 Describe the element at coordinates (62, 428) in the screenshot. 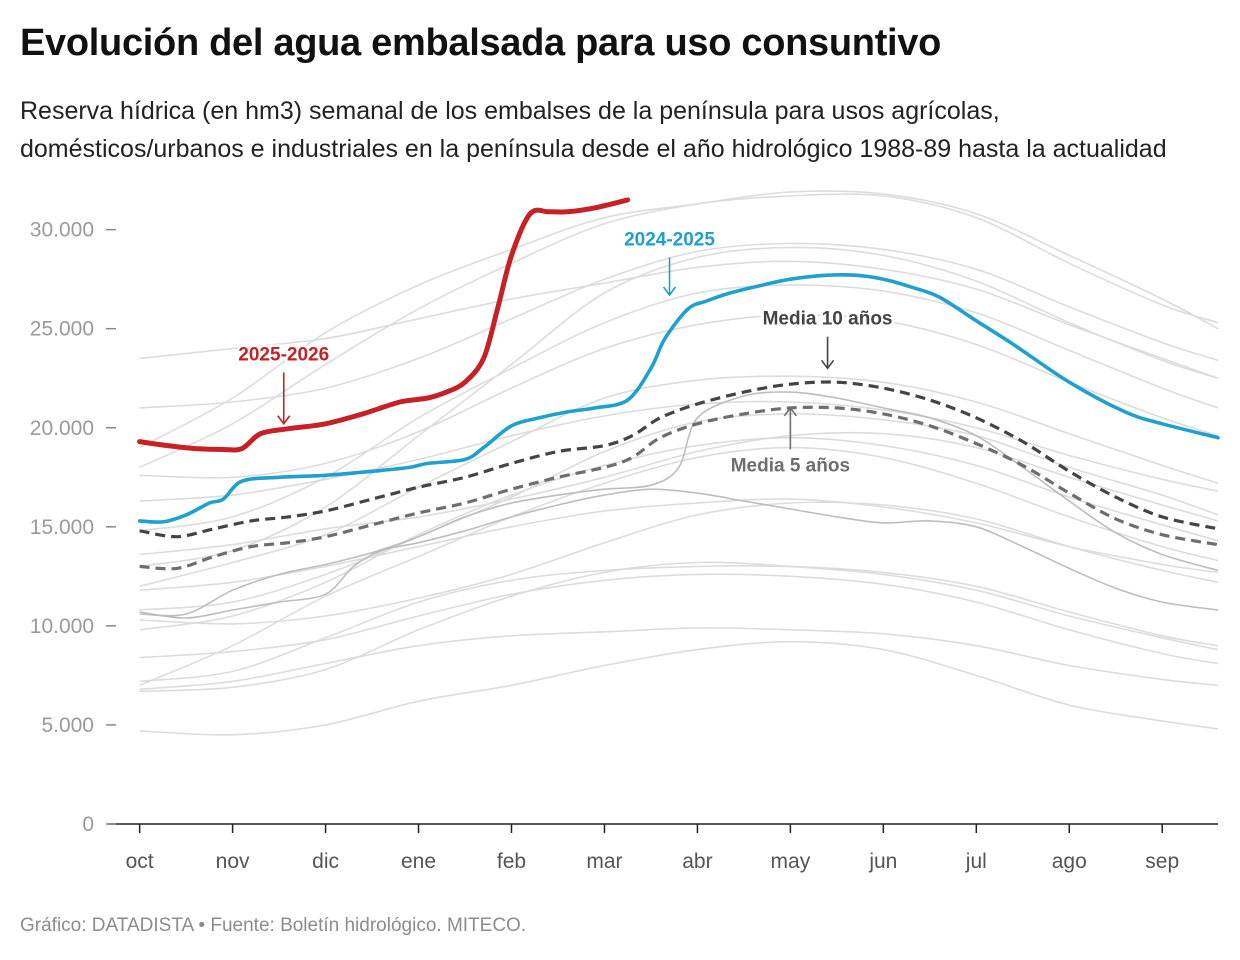

I see `y-tick-label: 20.000` at that location.